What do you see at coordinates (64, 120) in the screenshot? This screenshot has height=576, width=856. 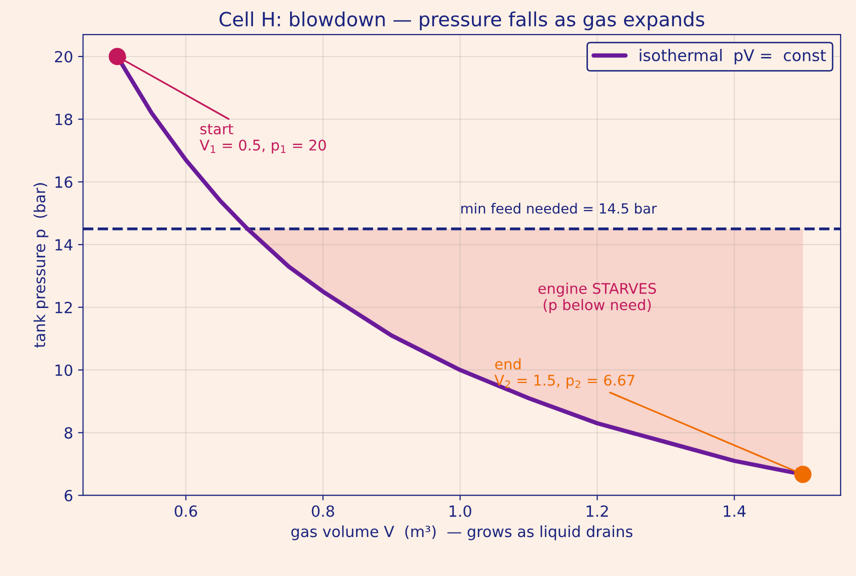 I see `y-tick-label: 18` at bounding box center [64, 120].